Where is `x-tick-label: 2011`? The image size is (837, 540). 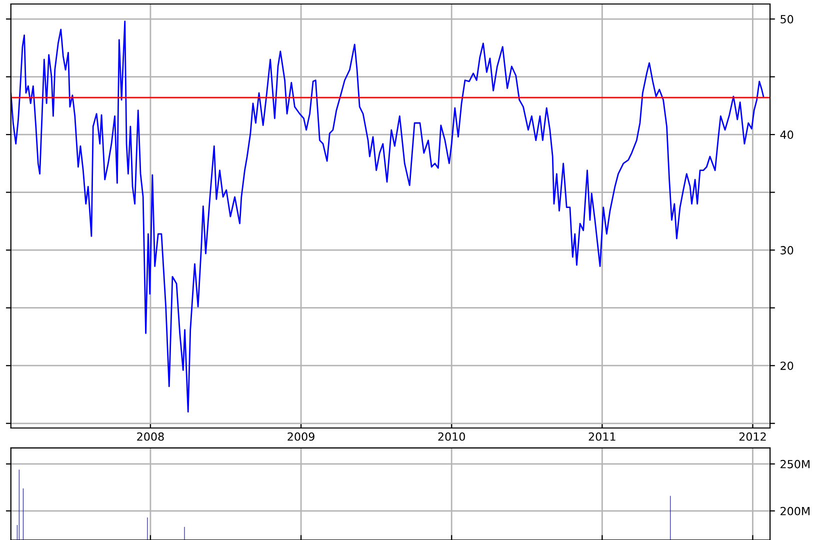
x-tick-label: 2011 is located at coordinates (602, 436).